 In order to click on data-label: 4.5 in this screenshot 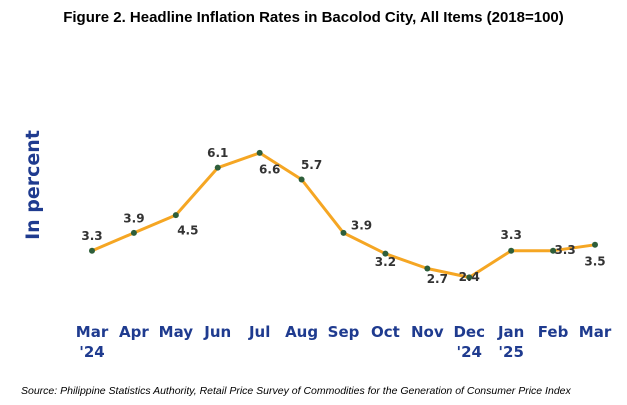, I will do `click(187, 231)`.